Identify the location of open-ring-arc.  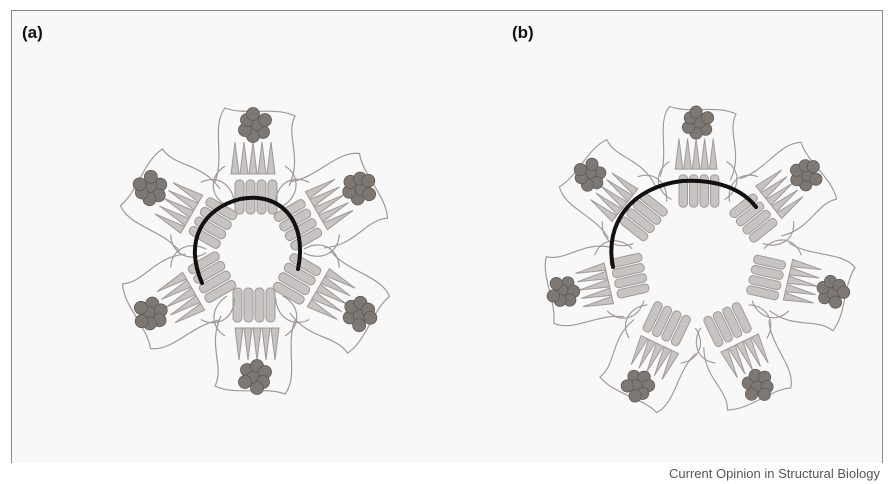
(247, 240).